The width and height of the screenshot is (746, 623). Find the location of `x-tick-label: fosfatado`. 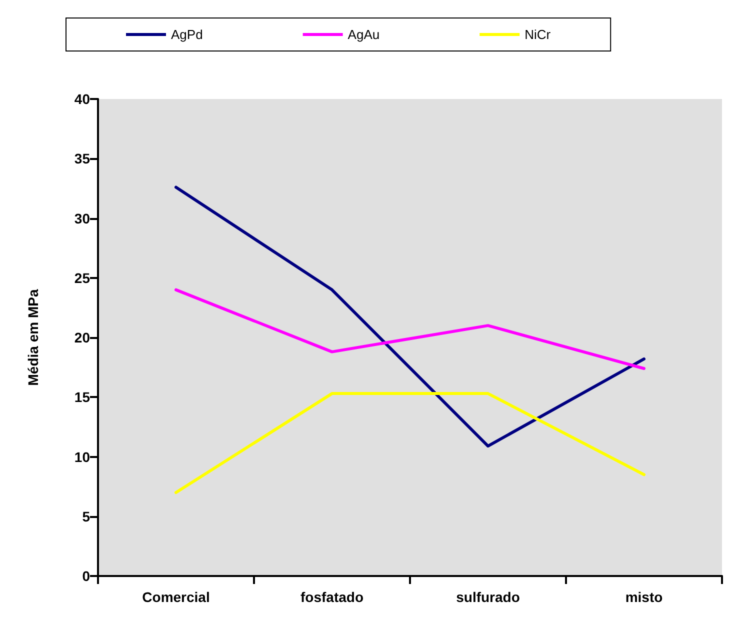

x-tick-label: fosfatado is located at coordinates (332, 597).